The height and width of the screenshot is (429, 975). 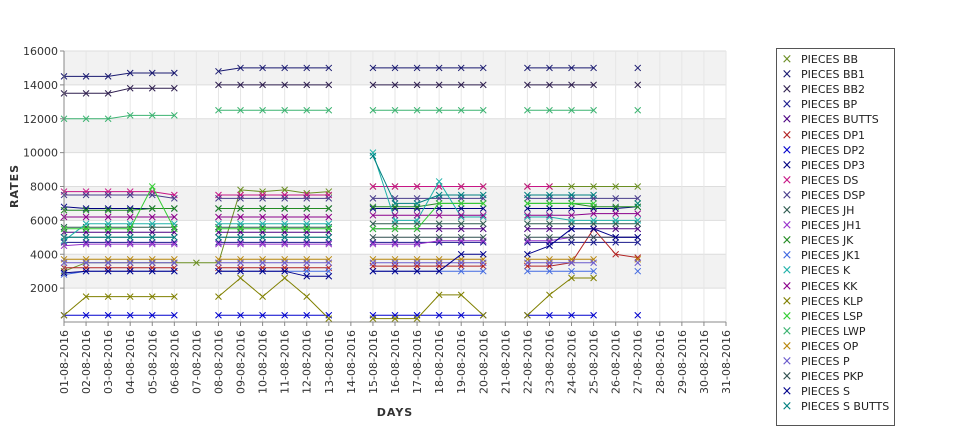 I want to click on y-tick-label: 12000, so click(x=40, y=119).